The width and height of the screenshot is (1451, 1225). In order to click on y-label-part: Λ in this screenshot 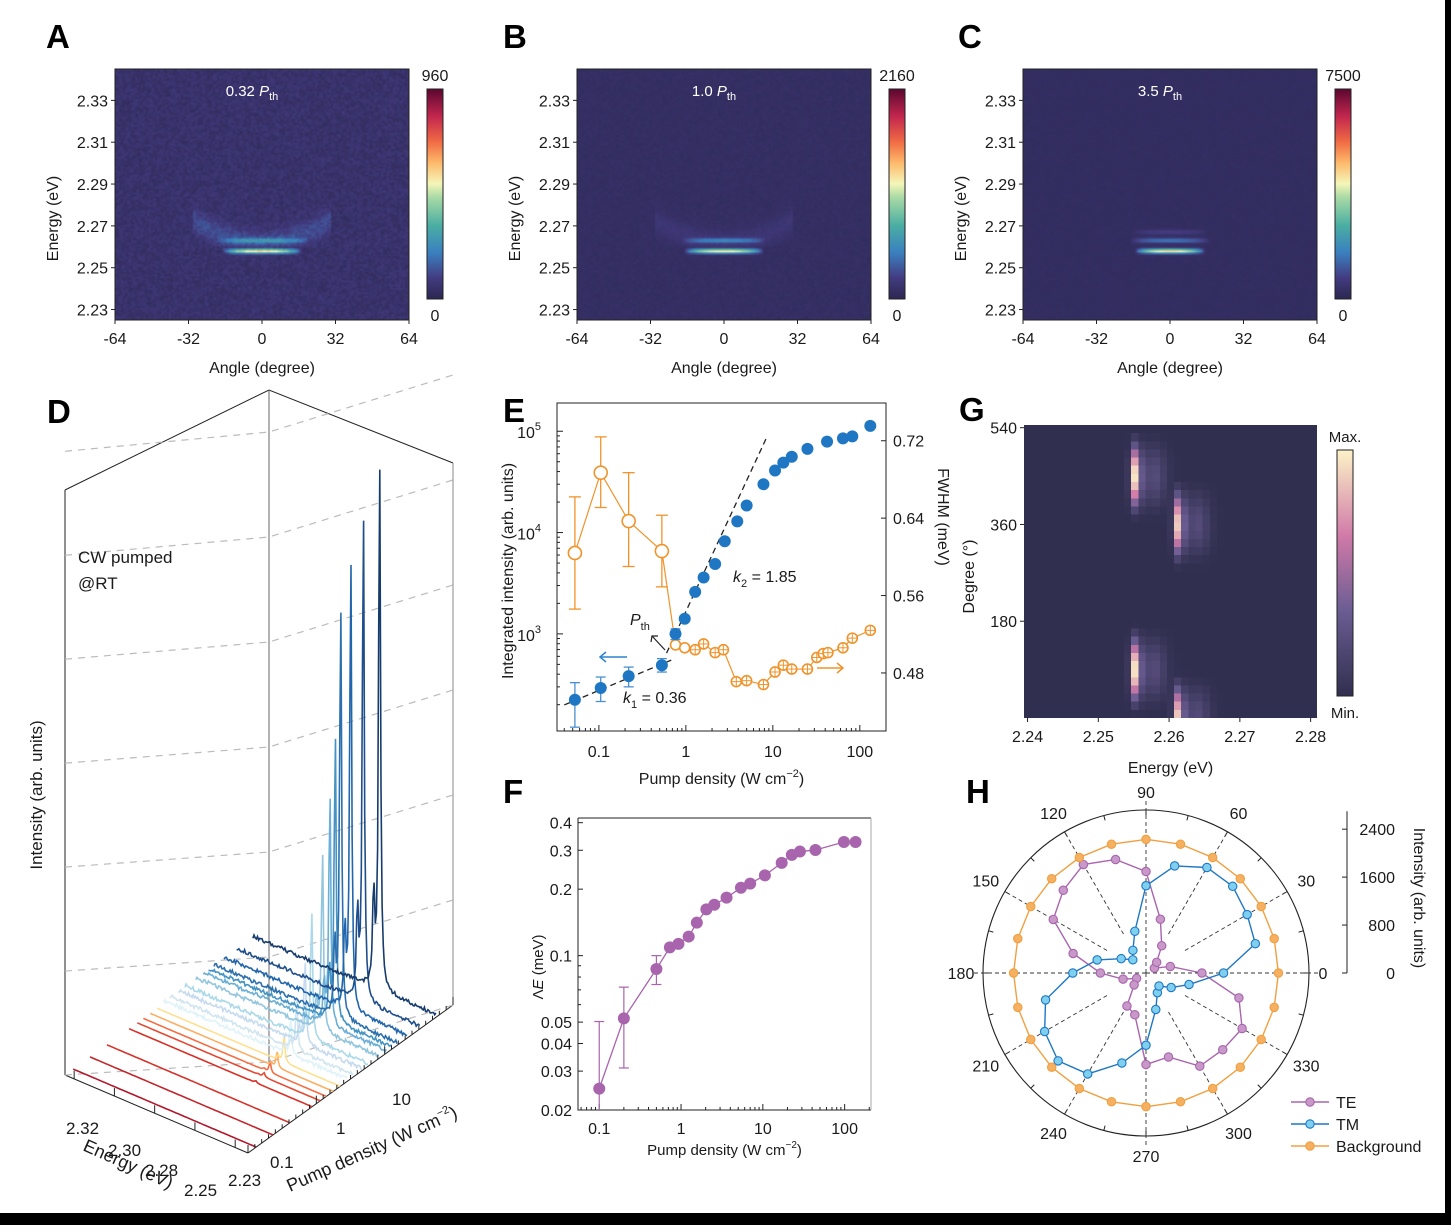, I will do `click(538, 994)`.